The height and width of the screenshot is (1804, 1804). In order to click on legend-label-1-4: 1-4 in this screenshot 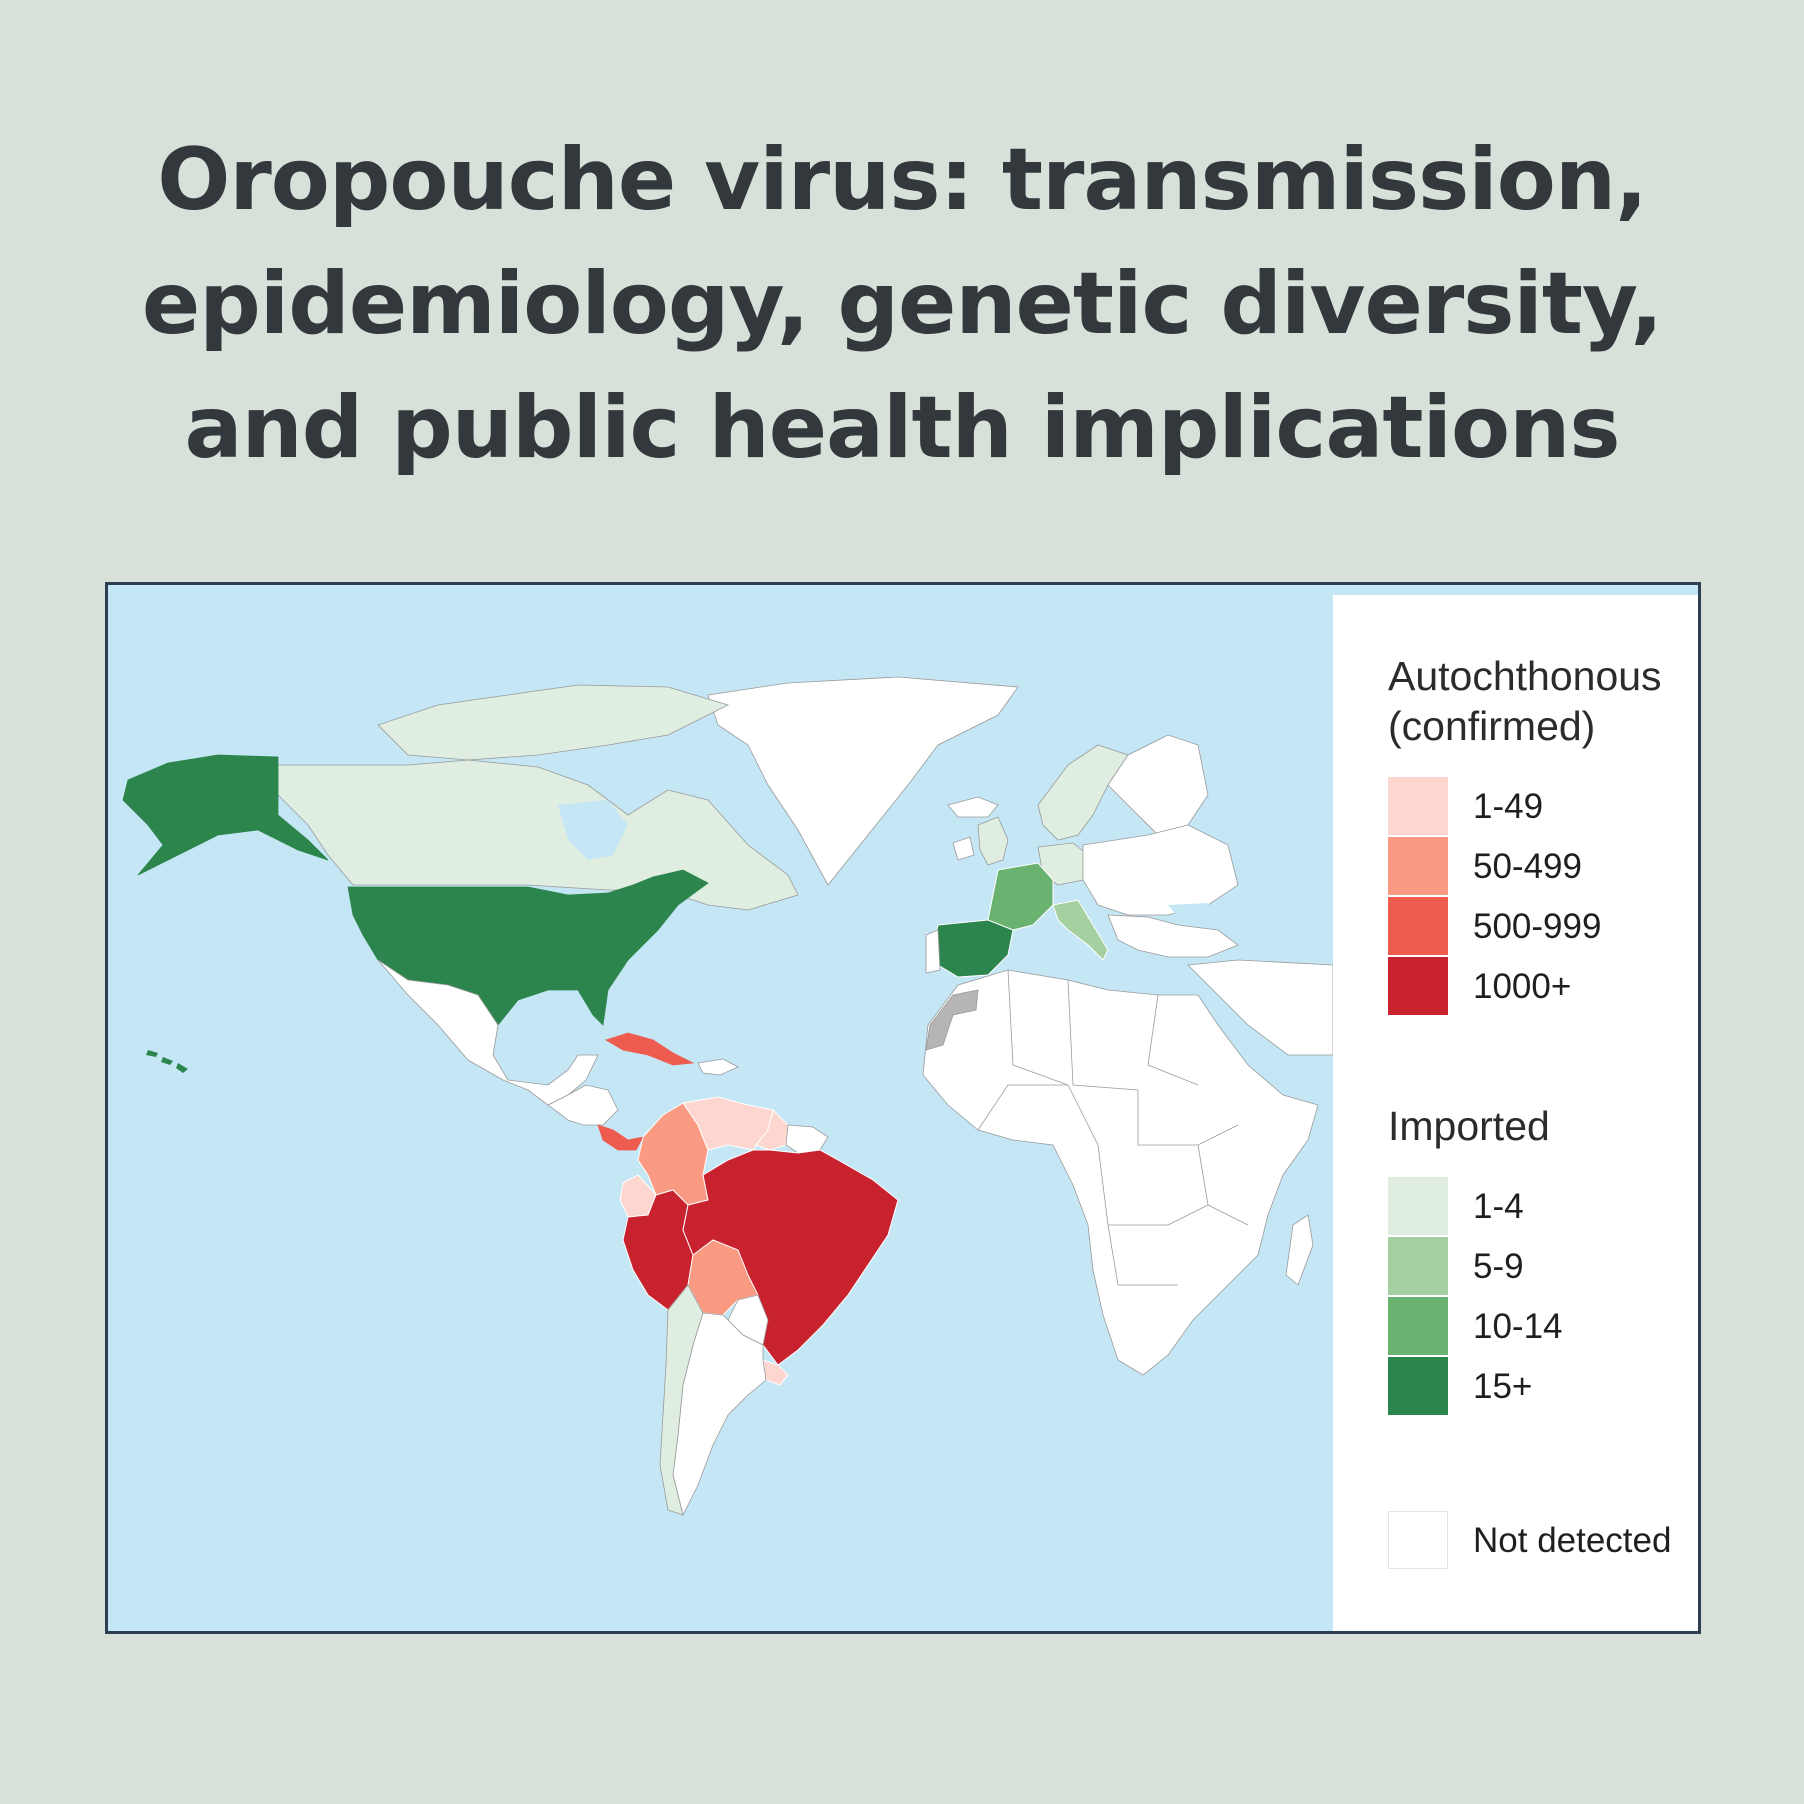, I will do `click(1498, 1206)`.